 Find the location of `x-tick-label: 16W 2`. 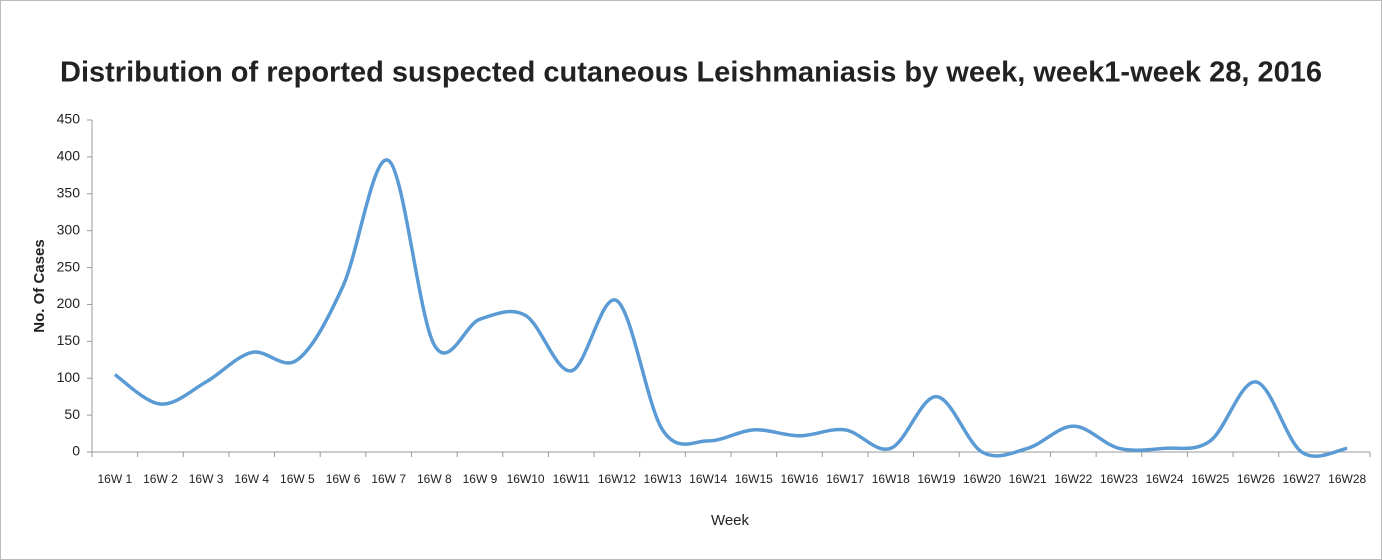

x-tick-label: 16W 2 is located at coordinates (160, 479).